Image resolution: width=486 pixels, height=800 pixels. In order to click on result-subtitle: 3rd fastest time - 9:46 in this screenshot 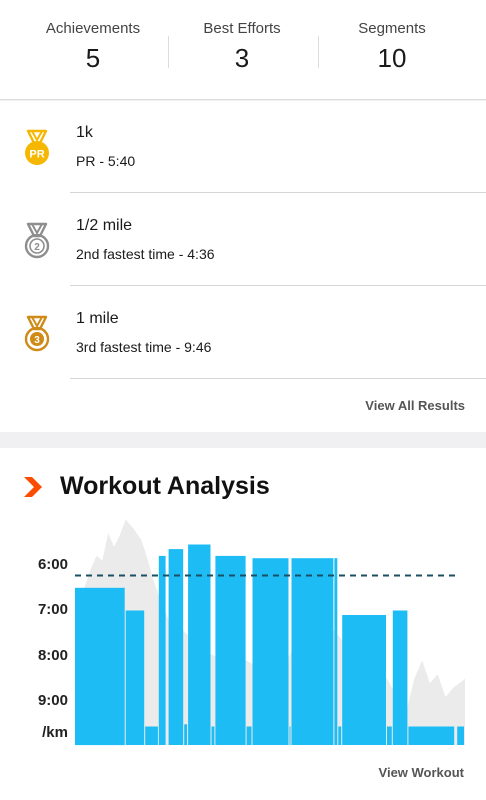, I will do `click(144, 347)`.